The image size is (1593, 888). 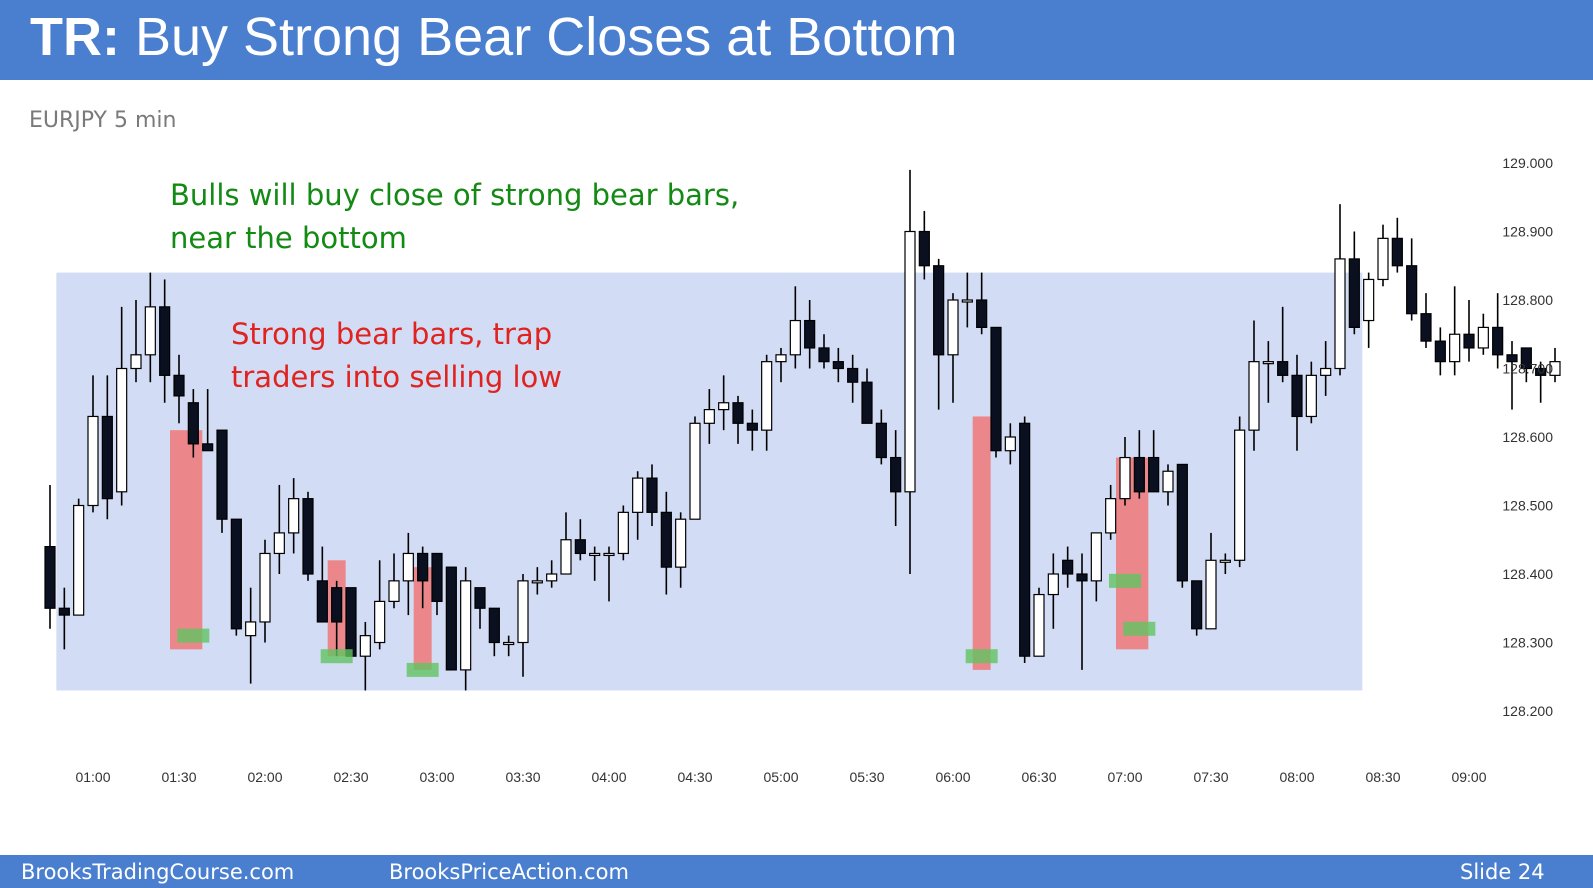 I want to click on x-tick-label: 08:30, so click(x=1382, y=777).